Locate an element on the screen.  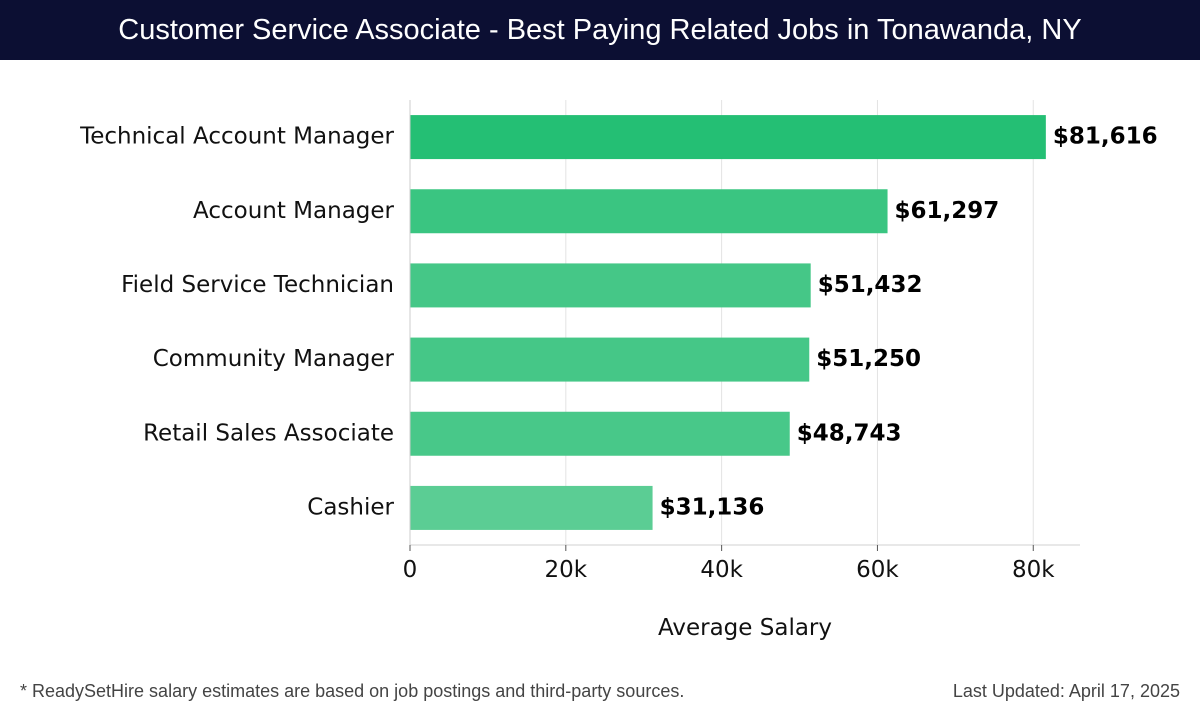
value-label: $81,616 is located at coordinates (1105, 137).